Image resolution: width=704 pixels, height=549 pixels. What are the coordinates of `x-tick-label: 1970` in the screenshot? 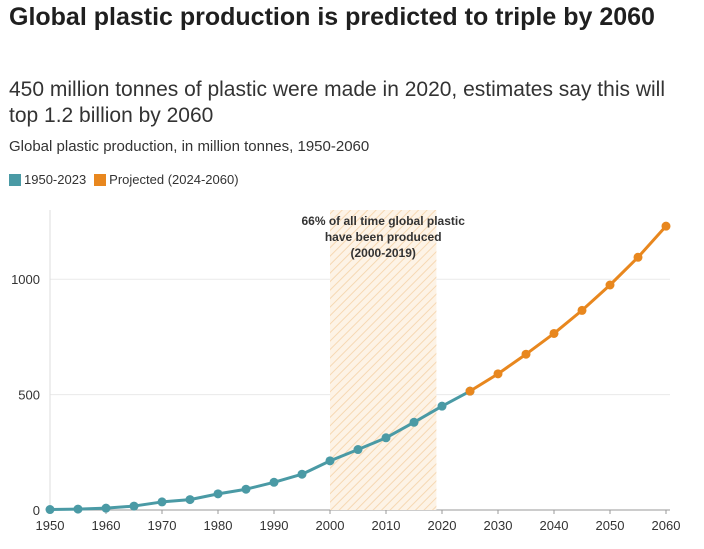 It's located at (162, 525).